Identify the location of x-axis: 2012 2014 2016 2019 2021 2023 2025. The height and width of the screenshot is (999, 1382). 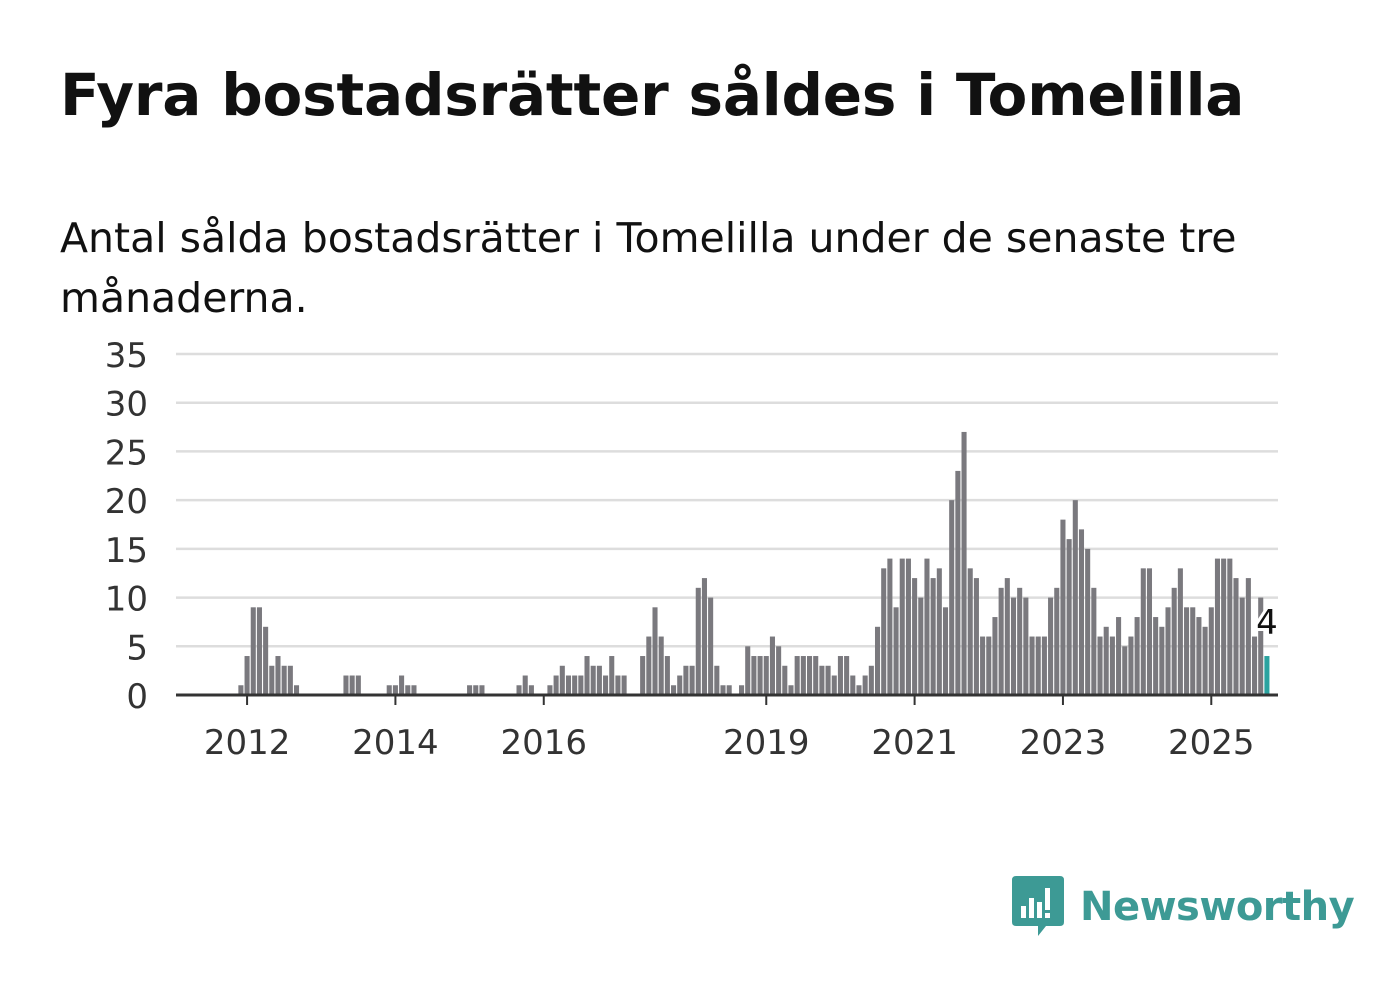
(729, 729).